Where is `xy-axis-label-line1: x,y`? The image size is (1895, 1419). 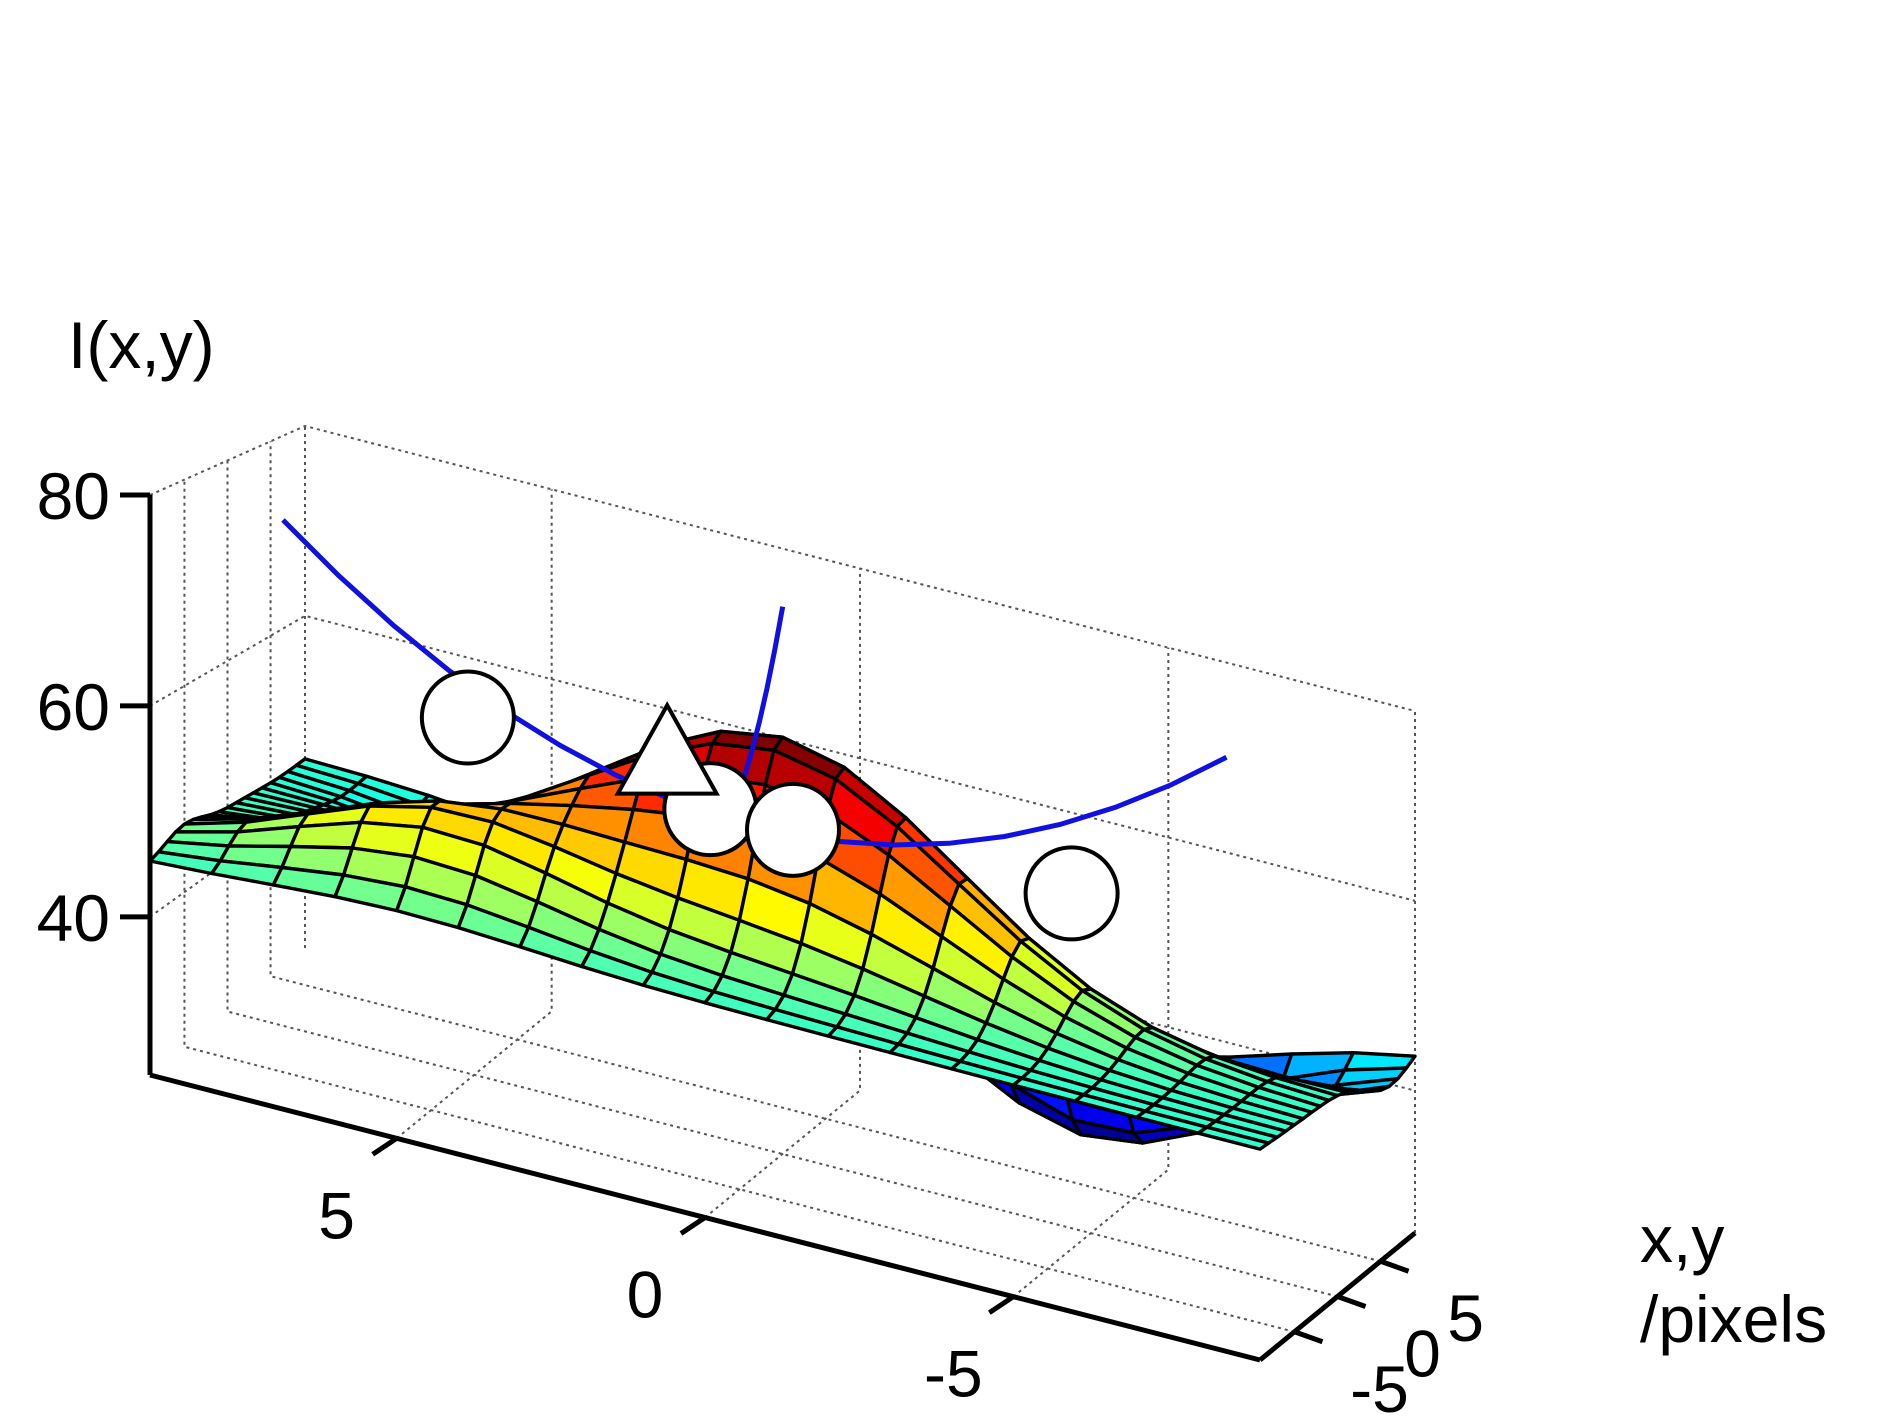 xy-axis-label-line1: x,y is located at coordinates (1682, 1239).